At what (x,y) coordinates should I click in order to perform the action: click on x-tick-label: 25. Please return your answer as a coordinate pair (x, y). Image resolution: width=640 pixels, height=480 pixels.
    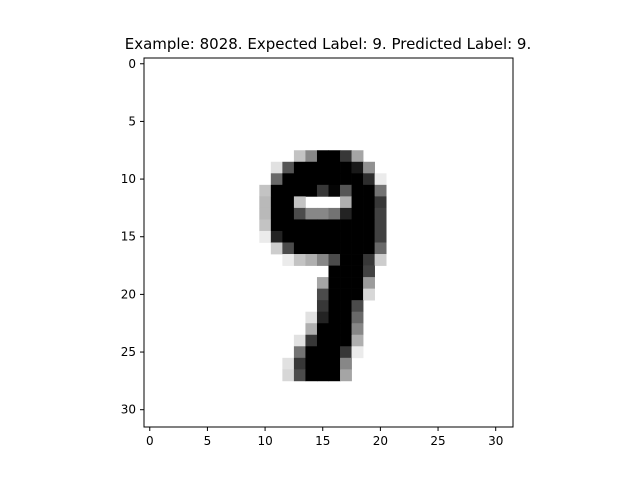
    Looking at the image, I should click on (437, 441).